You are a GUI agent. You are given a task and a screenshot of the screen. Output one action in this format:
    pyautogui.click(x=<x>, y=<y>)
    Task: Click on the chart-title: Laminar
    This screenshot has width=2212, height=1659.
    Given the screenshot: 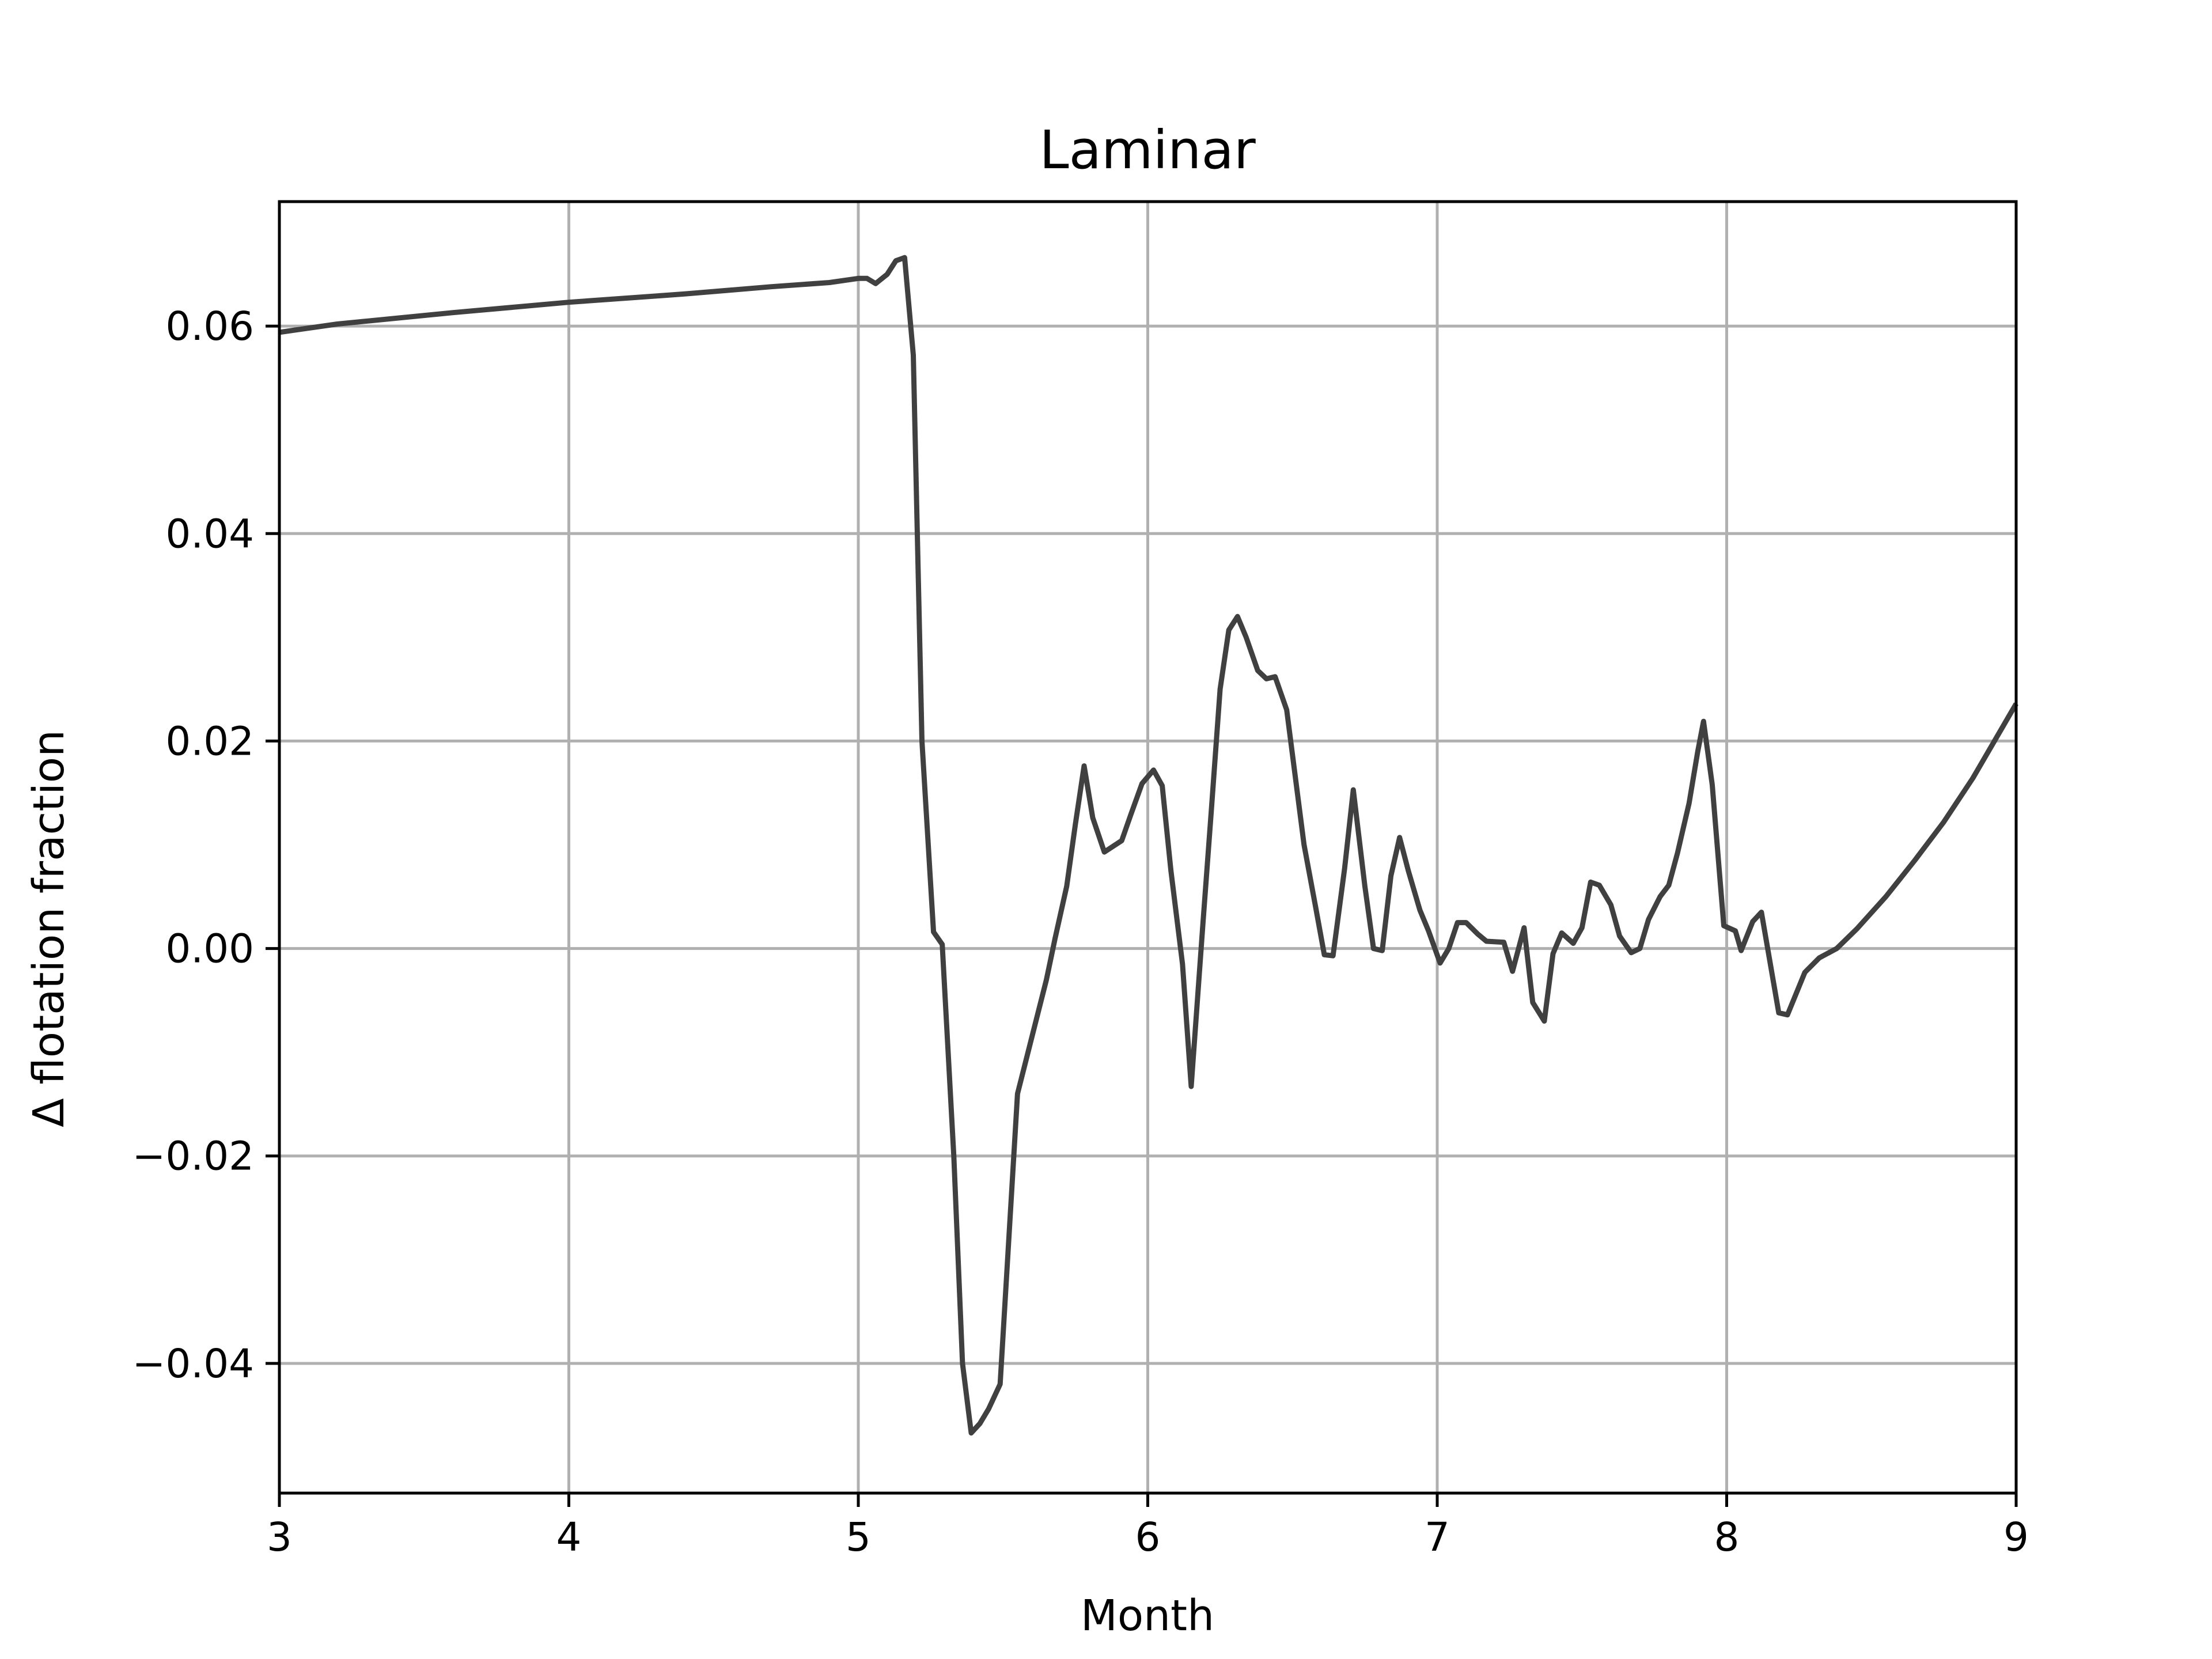 What is the action you would take?
    pyautogui.click(x=1147, y=150)
    